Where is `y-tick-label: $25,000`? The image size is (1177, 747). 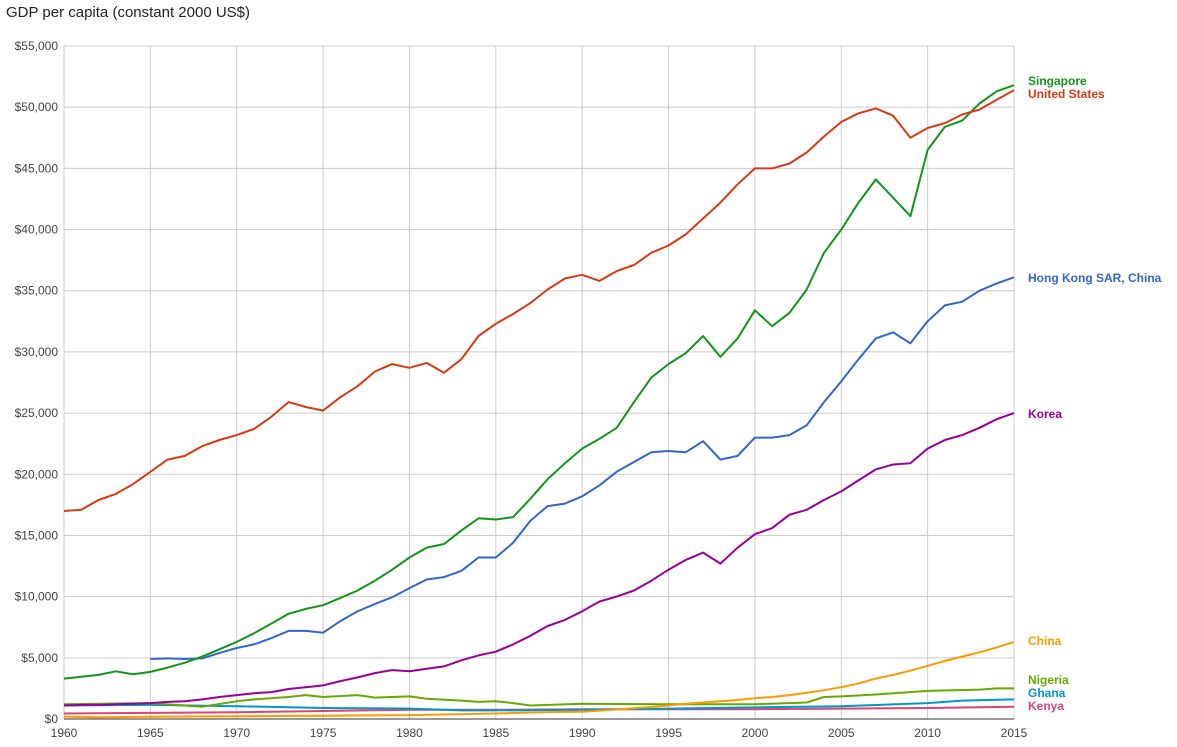 y-tick-label: $25,000 is located at coordinates (37, 413).